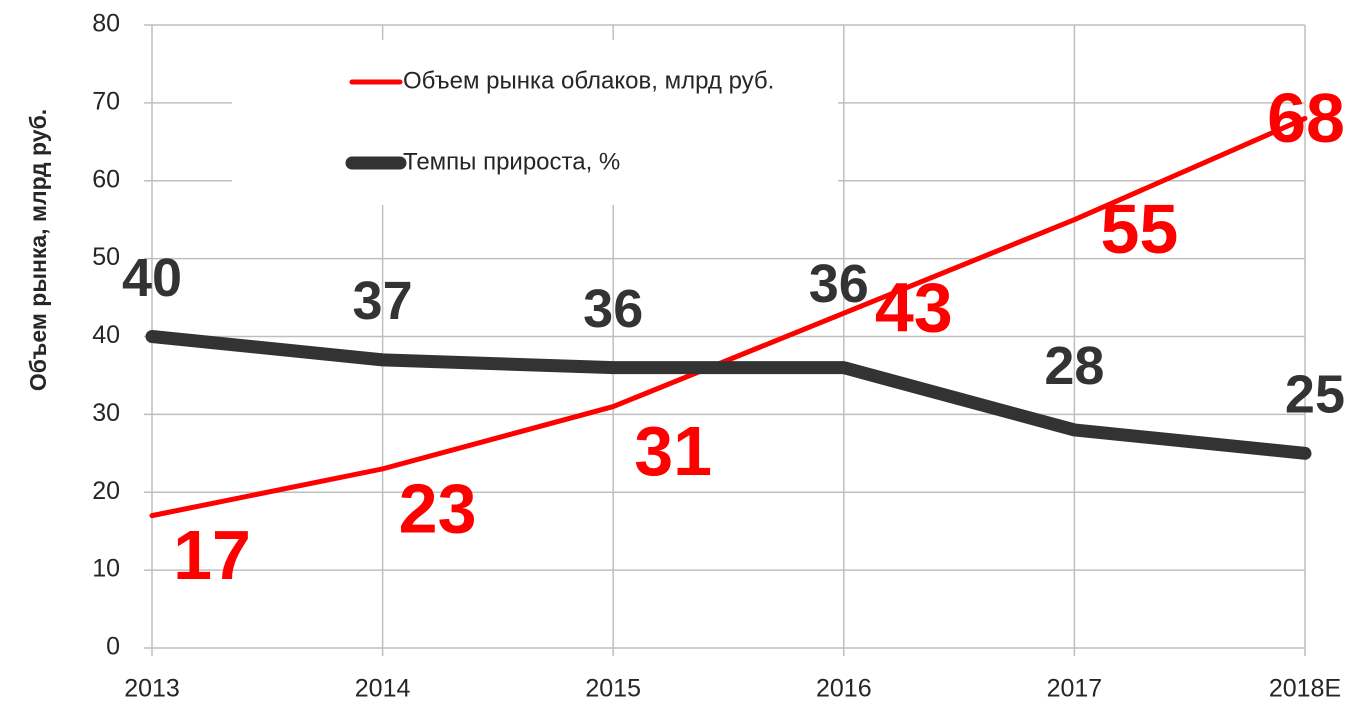 The width and height of the screenshot is (1350, 709). What do you see at coordinates (914, 308) in the screenshot?
I see `data-label: 43` at bounding box center [914, 308].